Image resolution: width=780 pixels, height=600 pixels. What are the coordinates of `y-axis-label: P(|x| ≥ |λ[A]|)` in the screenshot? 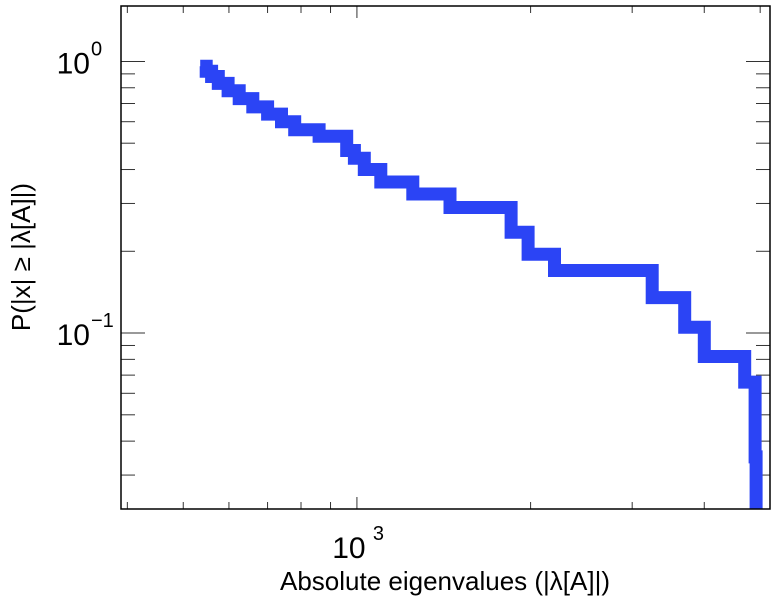 It's located at (21, 257).